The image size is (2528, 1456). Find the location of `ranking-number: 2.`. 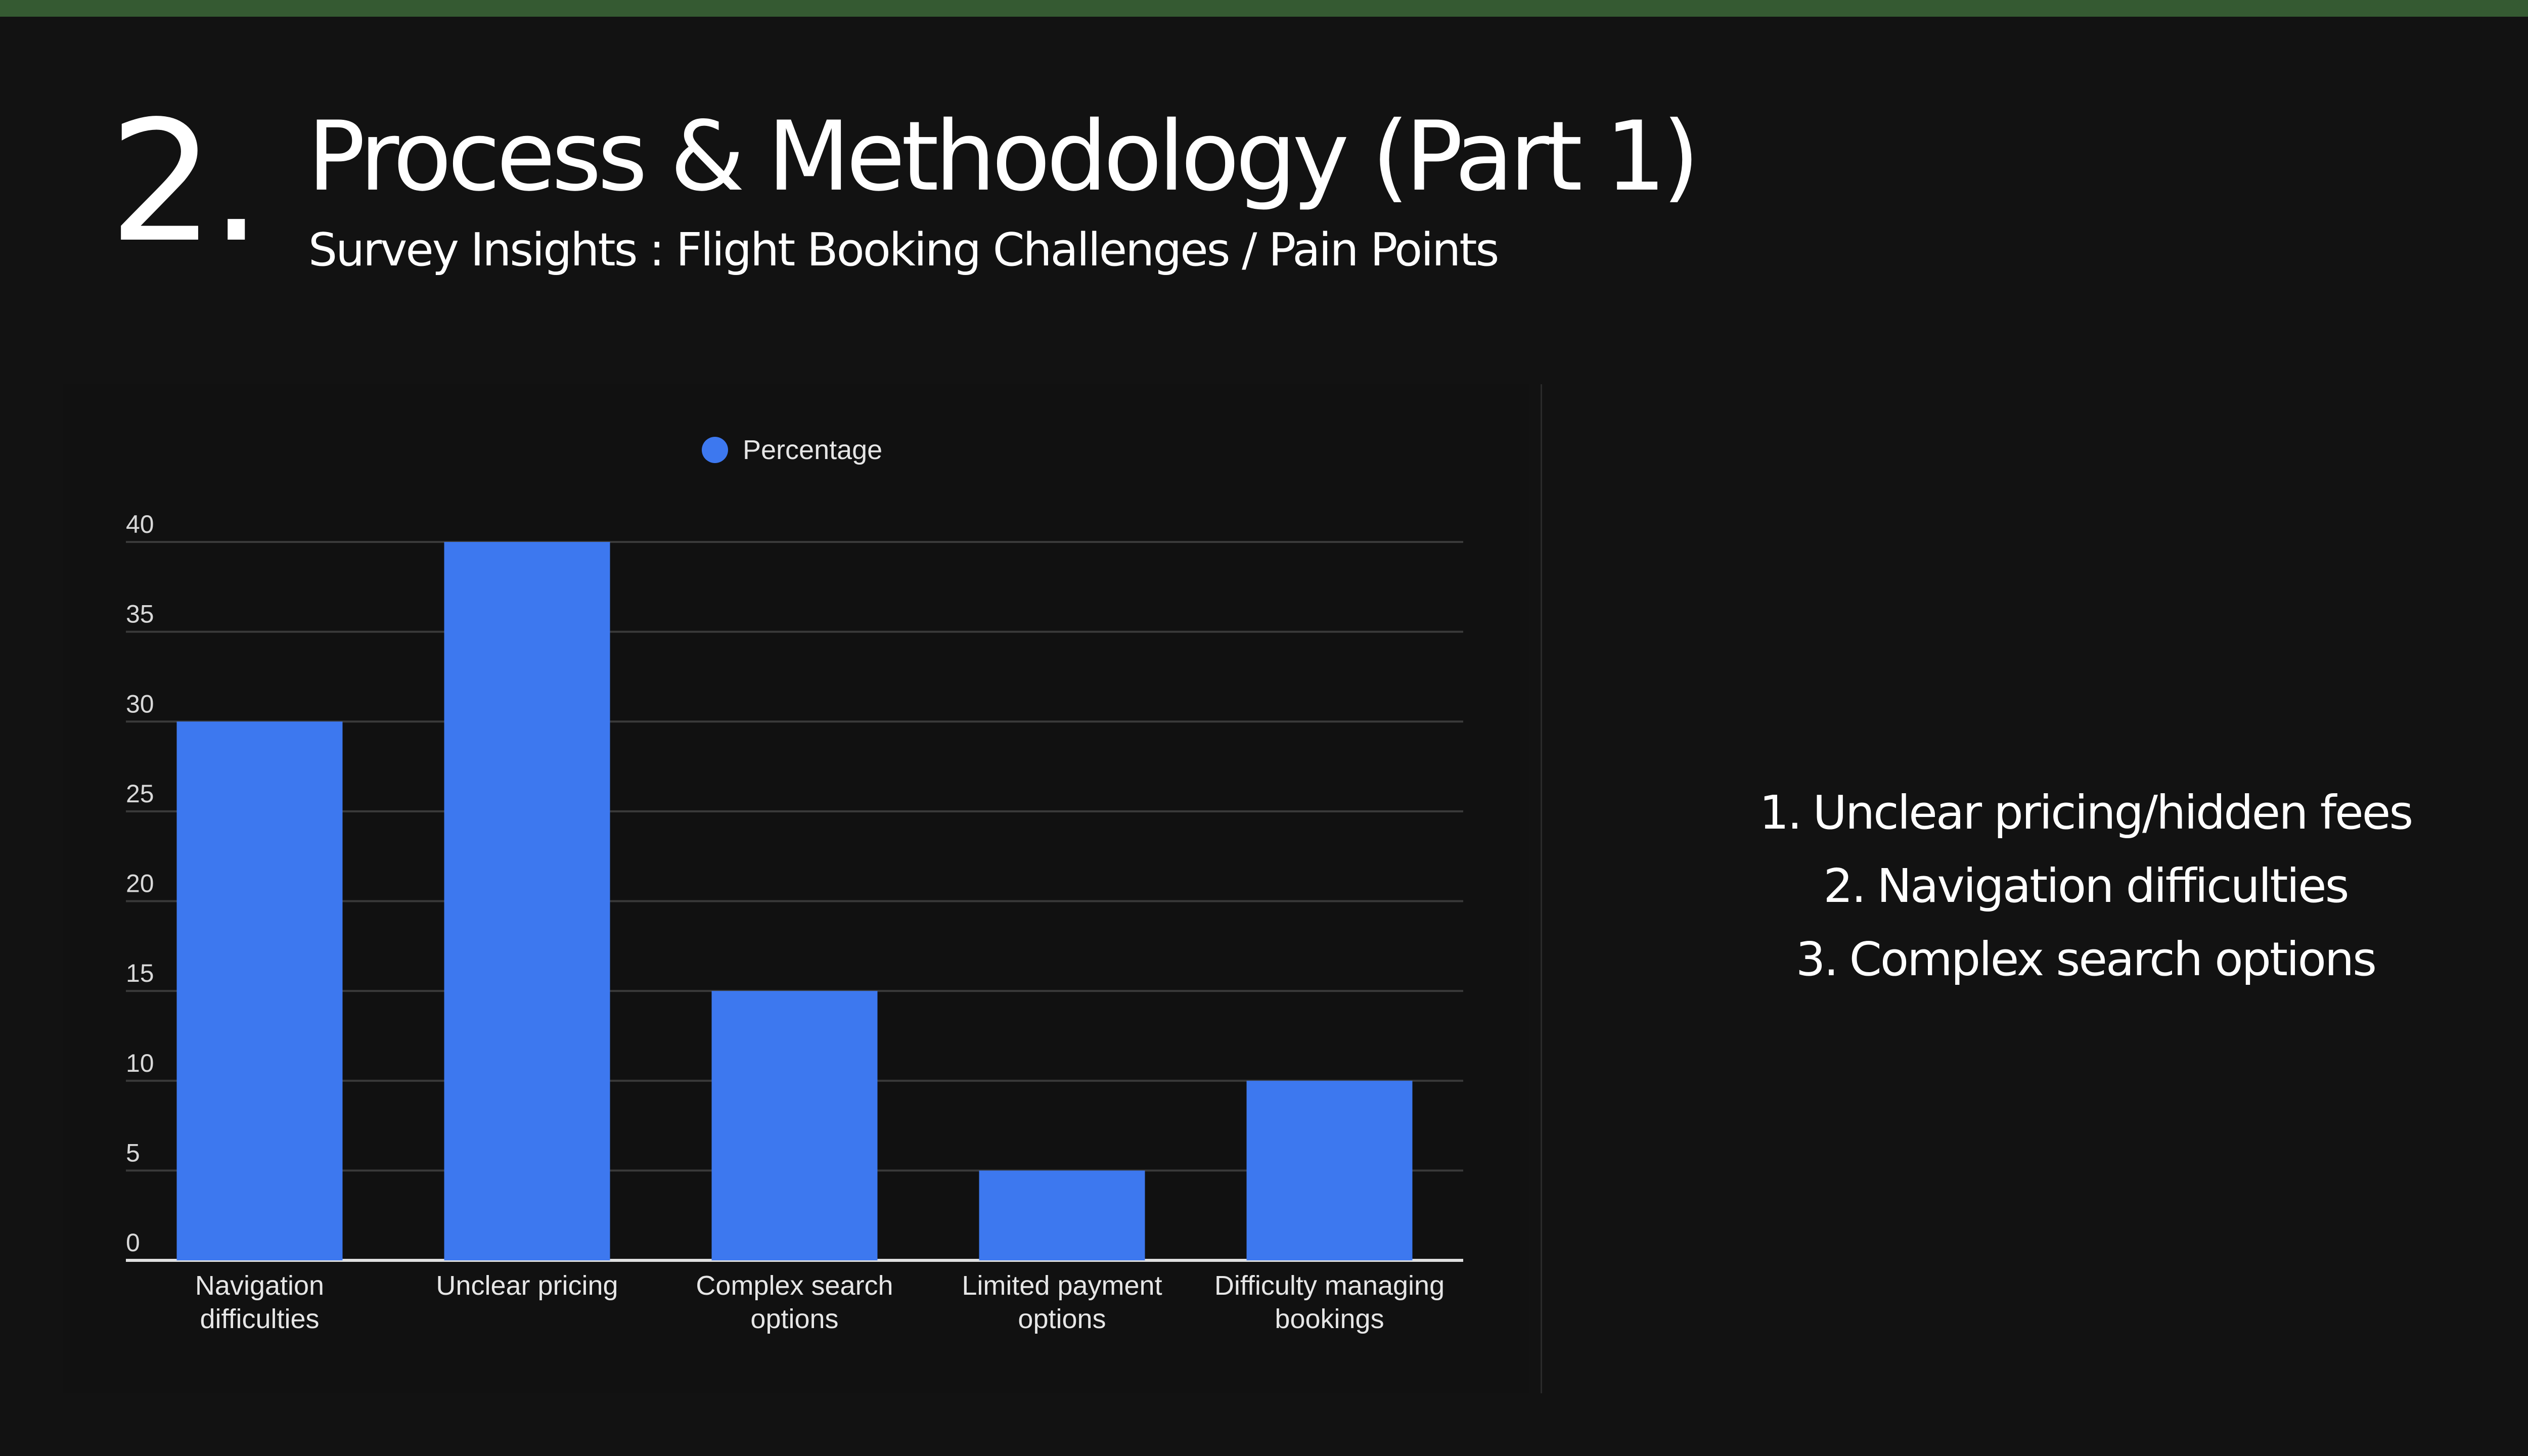

ranking-number: 2. is located at coordinates (1845, 886).